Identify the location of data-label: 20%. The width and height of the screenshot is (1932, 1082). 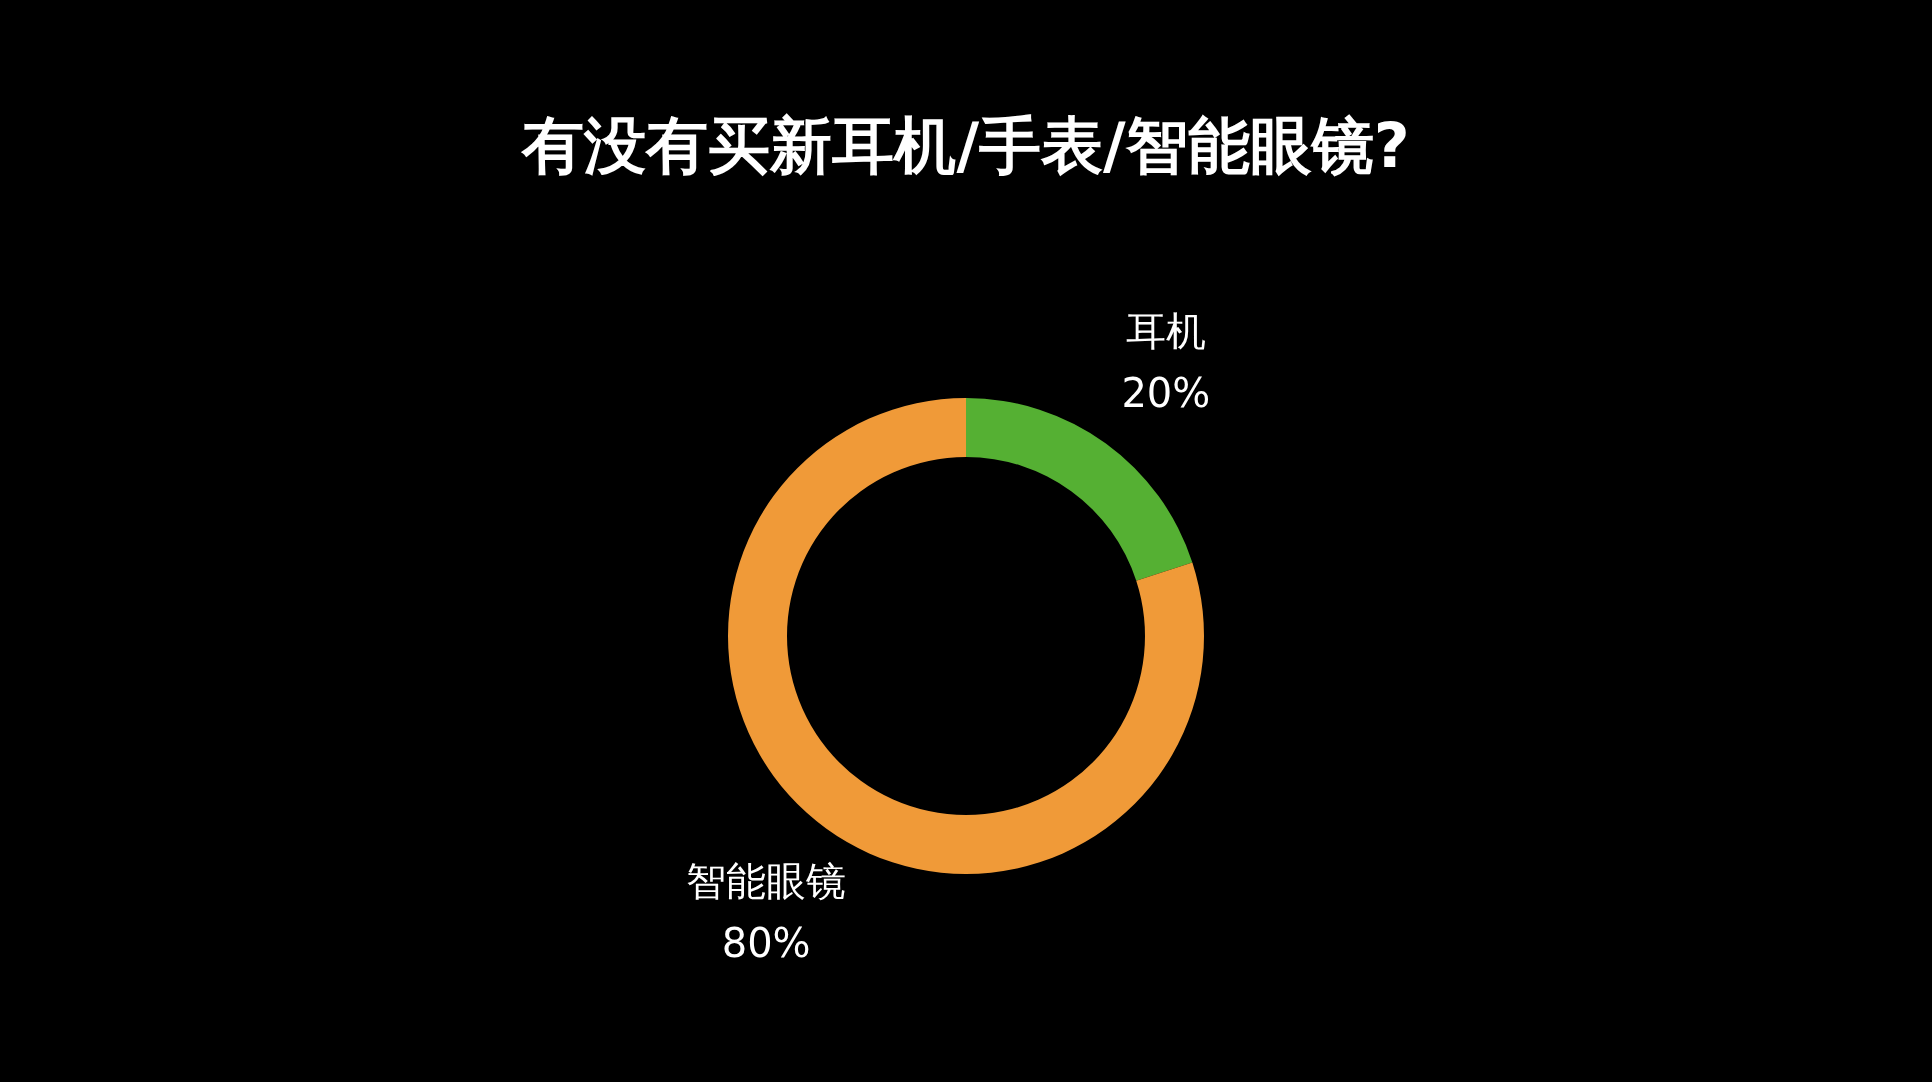
(1166, 392).